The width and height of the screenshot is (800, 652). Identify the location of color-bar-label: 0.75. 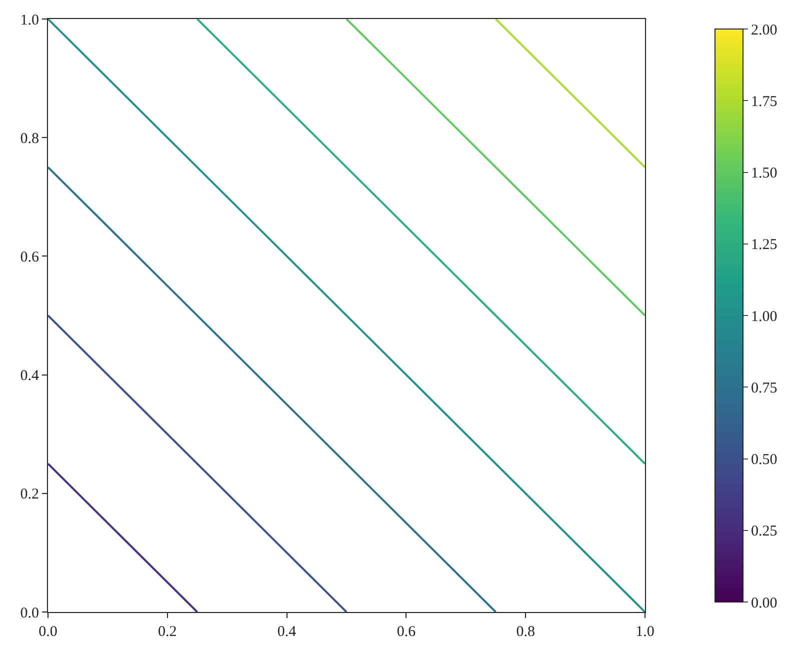
(764, 388).